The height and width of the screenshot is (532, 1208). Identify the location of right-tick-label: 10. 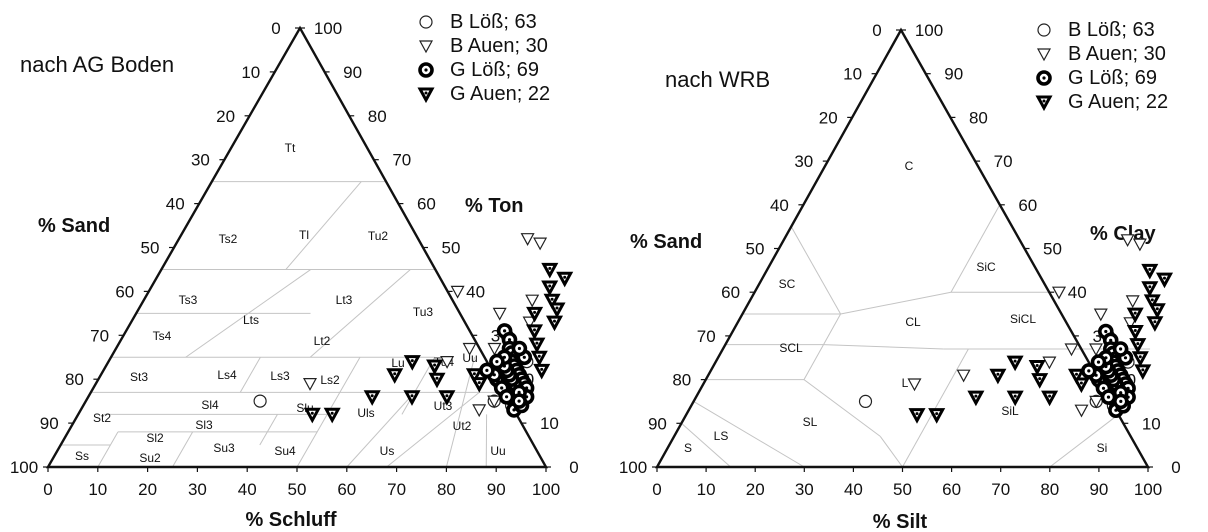
(549, 423).